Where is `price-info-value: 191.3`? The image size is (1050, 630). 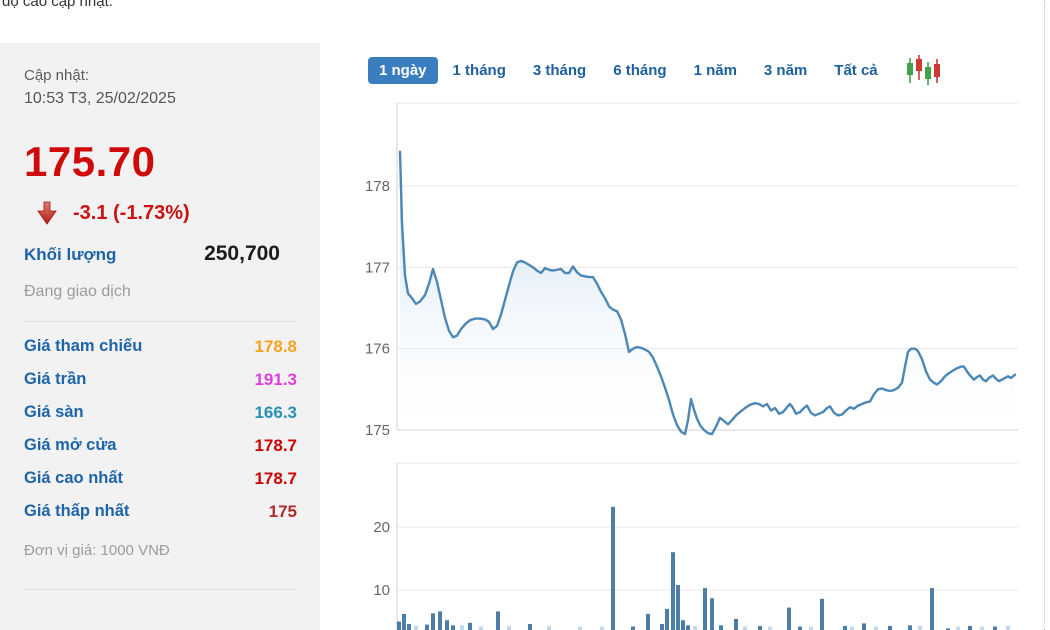 price-info-value: 191.3 is located at coordinates (275, 379).